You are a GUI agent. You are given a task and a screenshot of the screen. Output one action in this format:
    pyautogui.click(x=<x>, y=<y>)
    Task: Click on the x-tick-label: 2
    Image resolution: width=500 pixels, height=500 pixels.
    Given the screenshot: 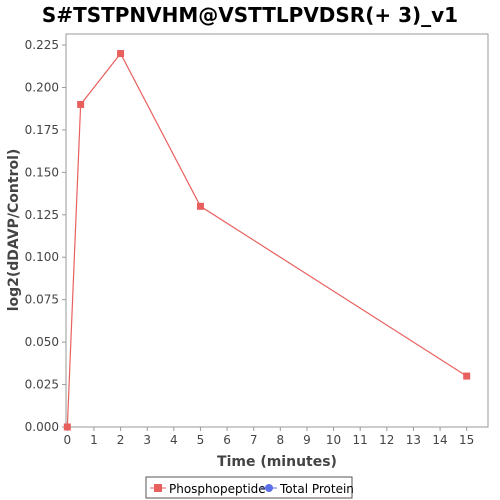 What is the action you would take?
    pyautogui.click(x=121, y=440)
    